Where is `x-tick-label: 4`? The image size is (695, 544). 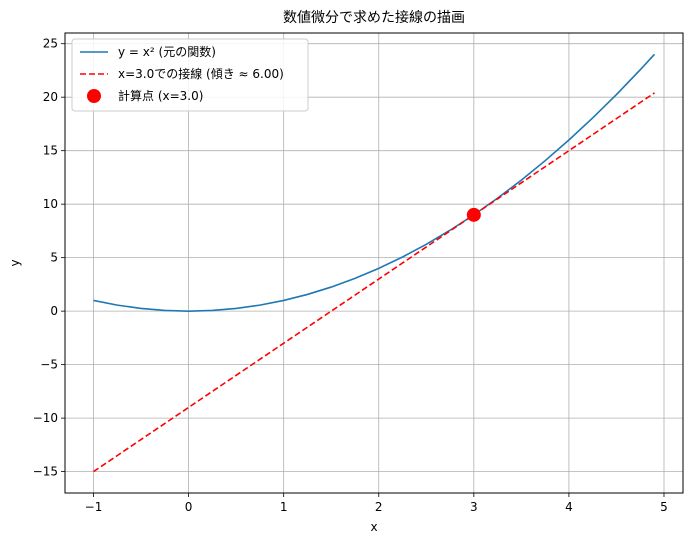
x-tick-label: 4 is located at coordinates (569, 507).